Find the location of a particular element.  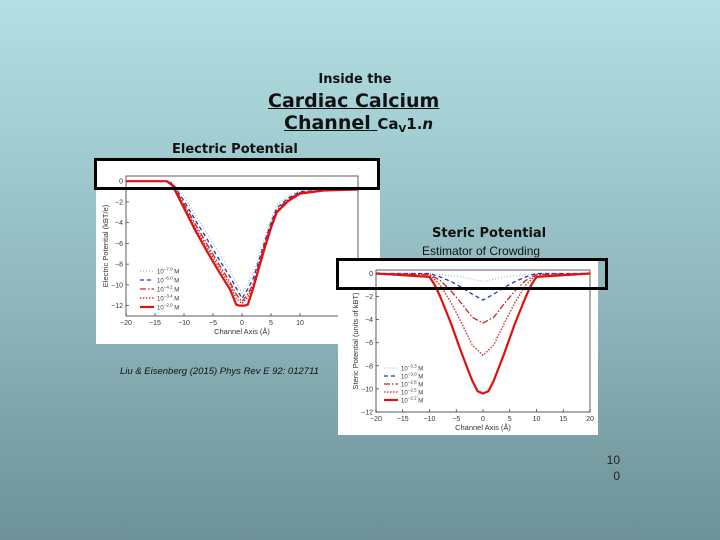

slide-title: Cardiac Calcium Channel CaV1.n is located at coordinates (353, 115).